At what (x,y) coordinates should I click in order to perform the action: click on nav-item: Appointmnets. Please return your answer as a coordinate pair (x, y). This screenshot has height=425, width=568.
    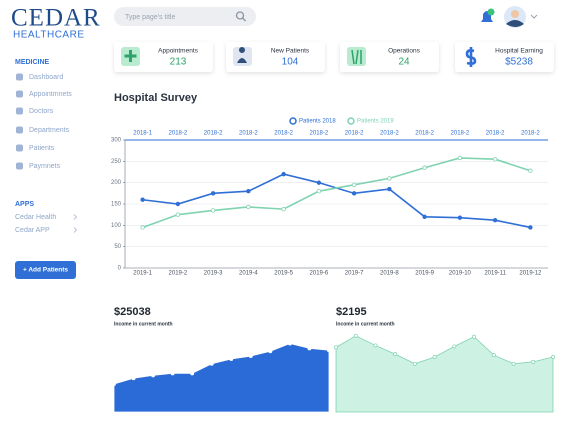
    Looking at the image, I should click on (50, 94).